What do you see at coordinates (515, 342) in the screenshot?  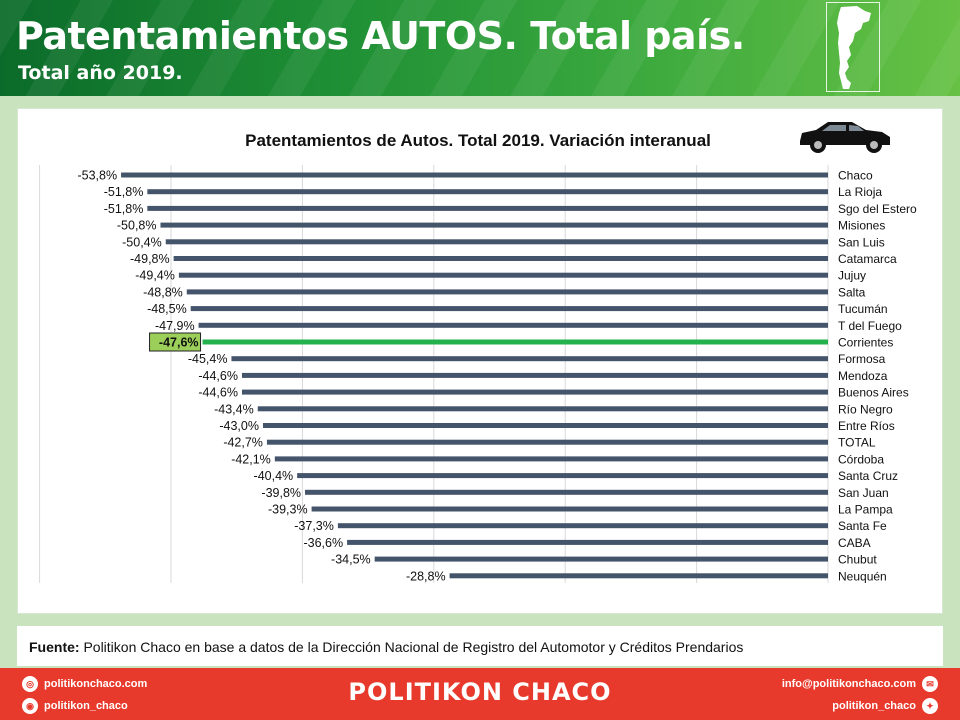 I see `bar-corrientes` at bounding box center [515, 342].